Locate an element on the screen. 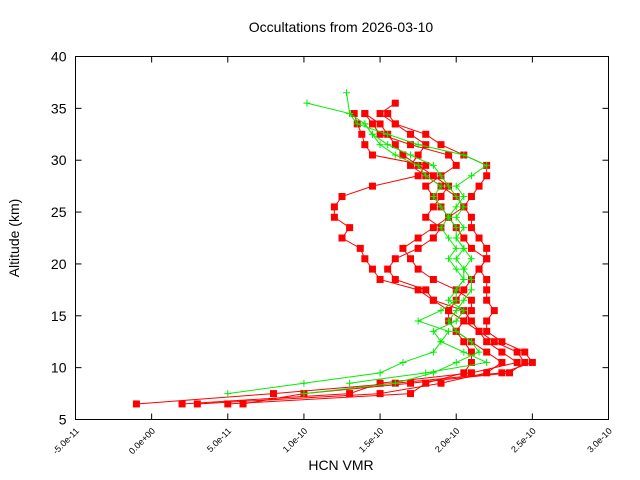 The image size is (640, 480). y-tick-label: 10 is located at coordinates (59, 368).